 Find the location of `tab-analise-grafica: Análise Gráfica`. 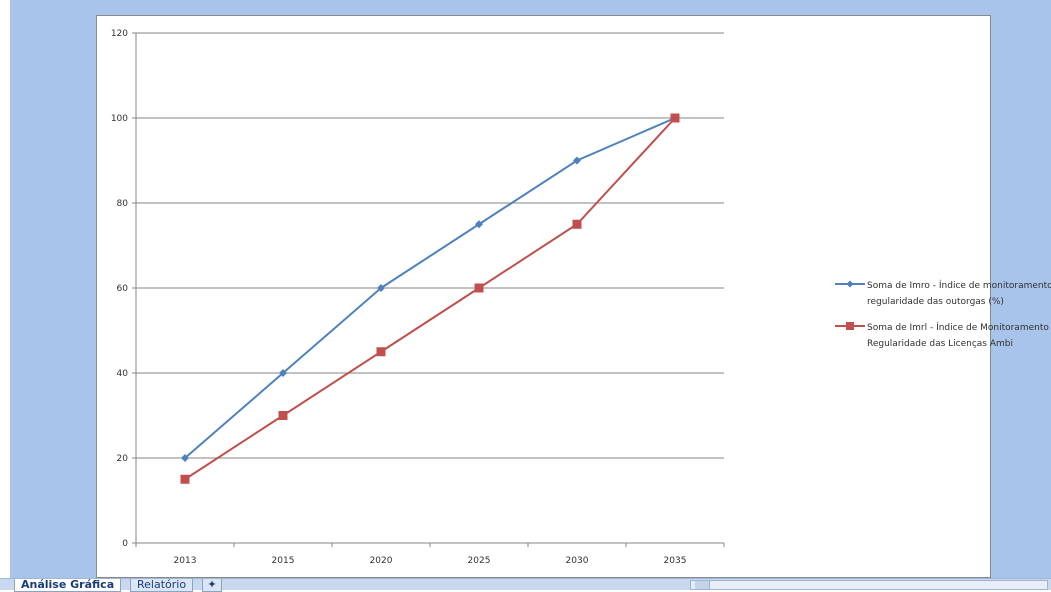

tab-analise-grafica: Análise Gráfica is located at coordinates (68, 585).